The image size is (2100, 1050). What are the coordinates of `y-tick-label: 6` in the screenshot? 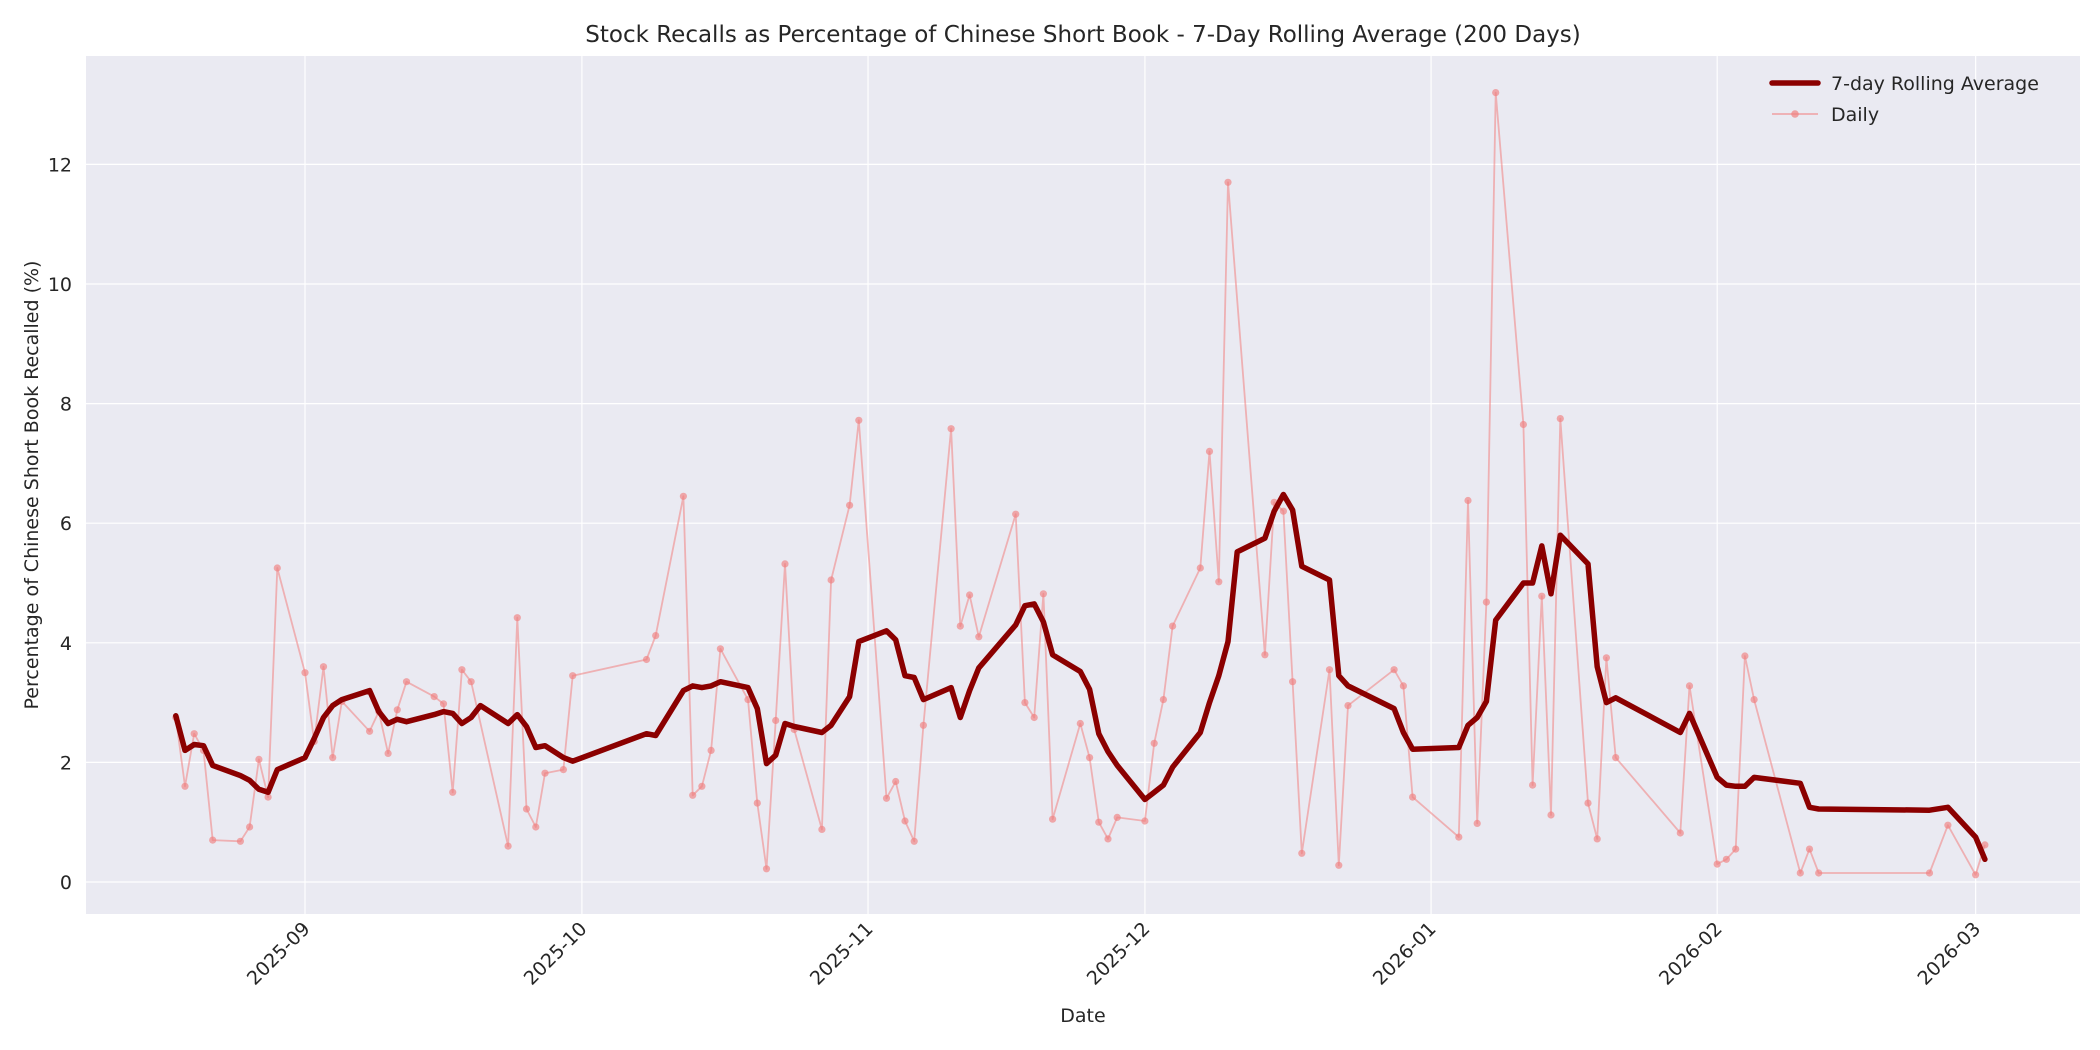 It's located at (66, 524).